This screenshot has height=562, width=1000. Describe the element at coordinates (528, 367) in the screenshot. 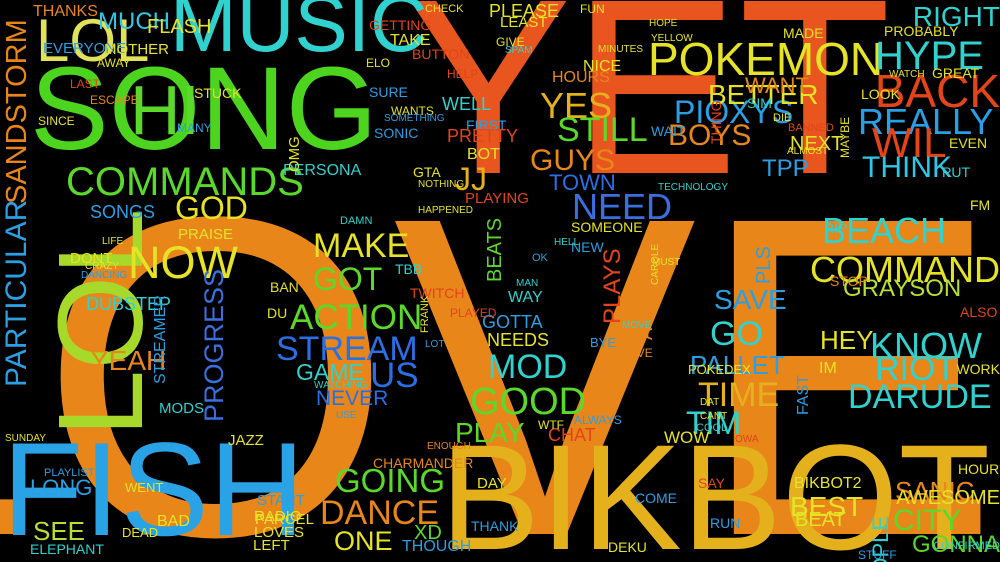

I see `word-mod: MOD` at that location.